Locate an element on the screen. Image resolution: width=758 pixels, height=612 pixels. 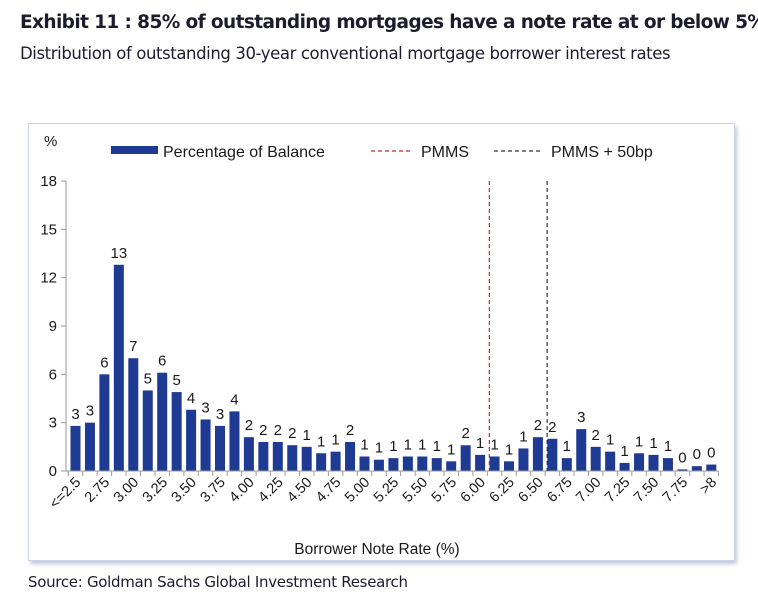
x-tick-label: 6.25 is located at coordinates (502, 490).